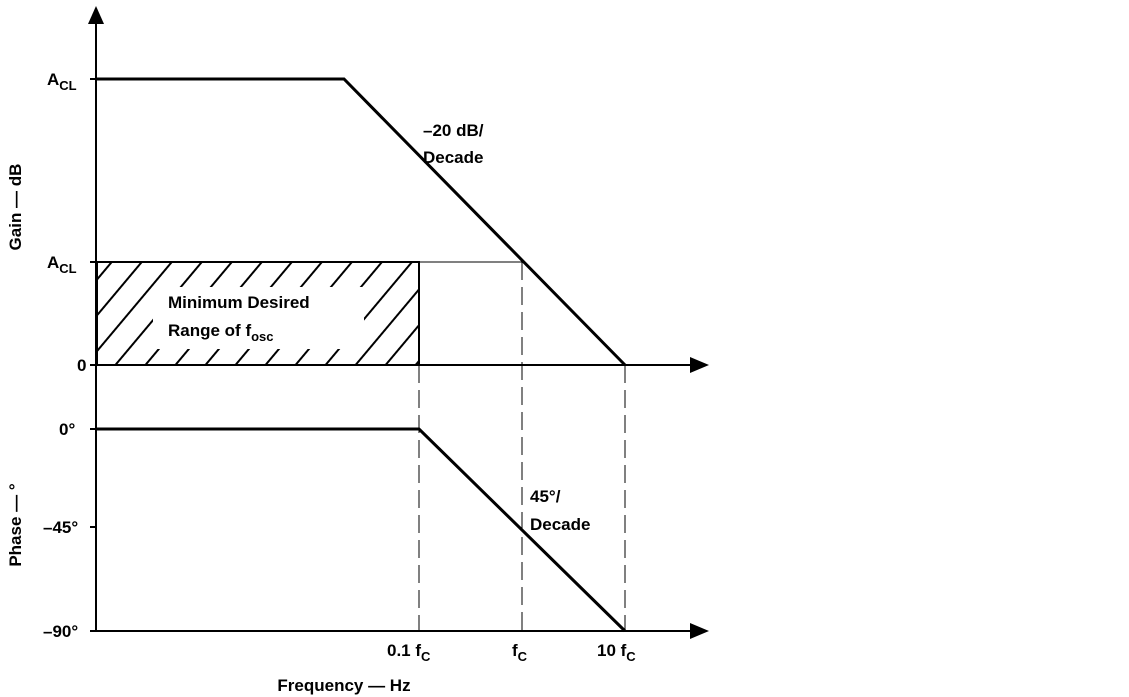  I want to click on phase-tick-45: –45°, so click(60, 527).